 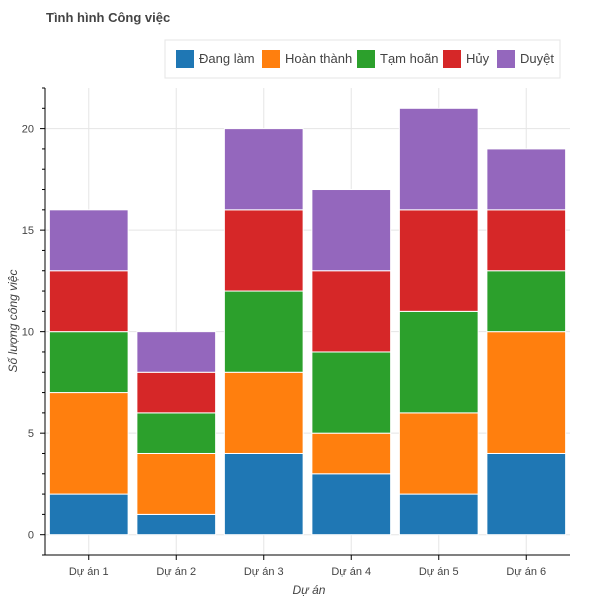 I want to click on legend-label: Duyệt, so click(x=537, y=58).